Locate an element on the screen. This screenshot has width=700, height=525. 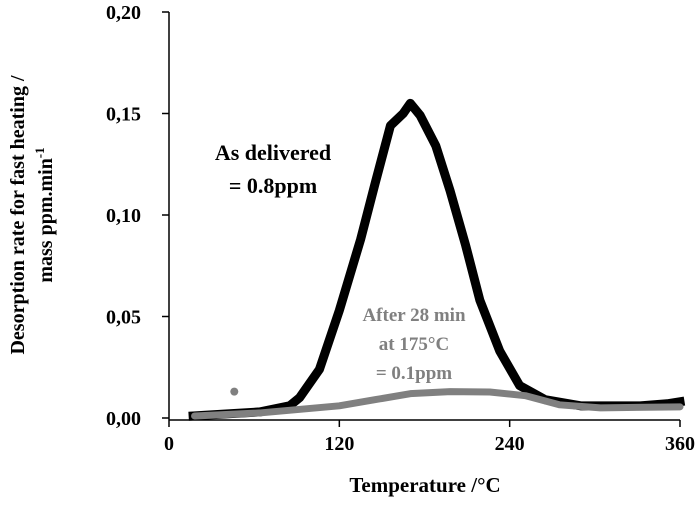
y-tick-label: 0,15 is located at coordinates (123, 115).